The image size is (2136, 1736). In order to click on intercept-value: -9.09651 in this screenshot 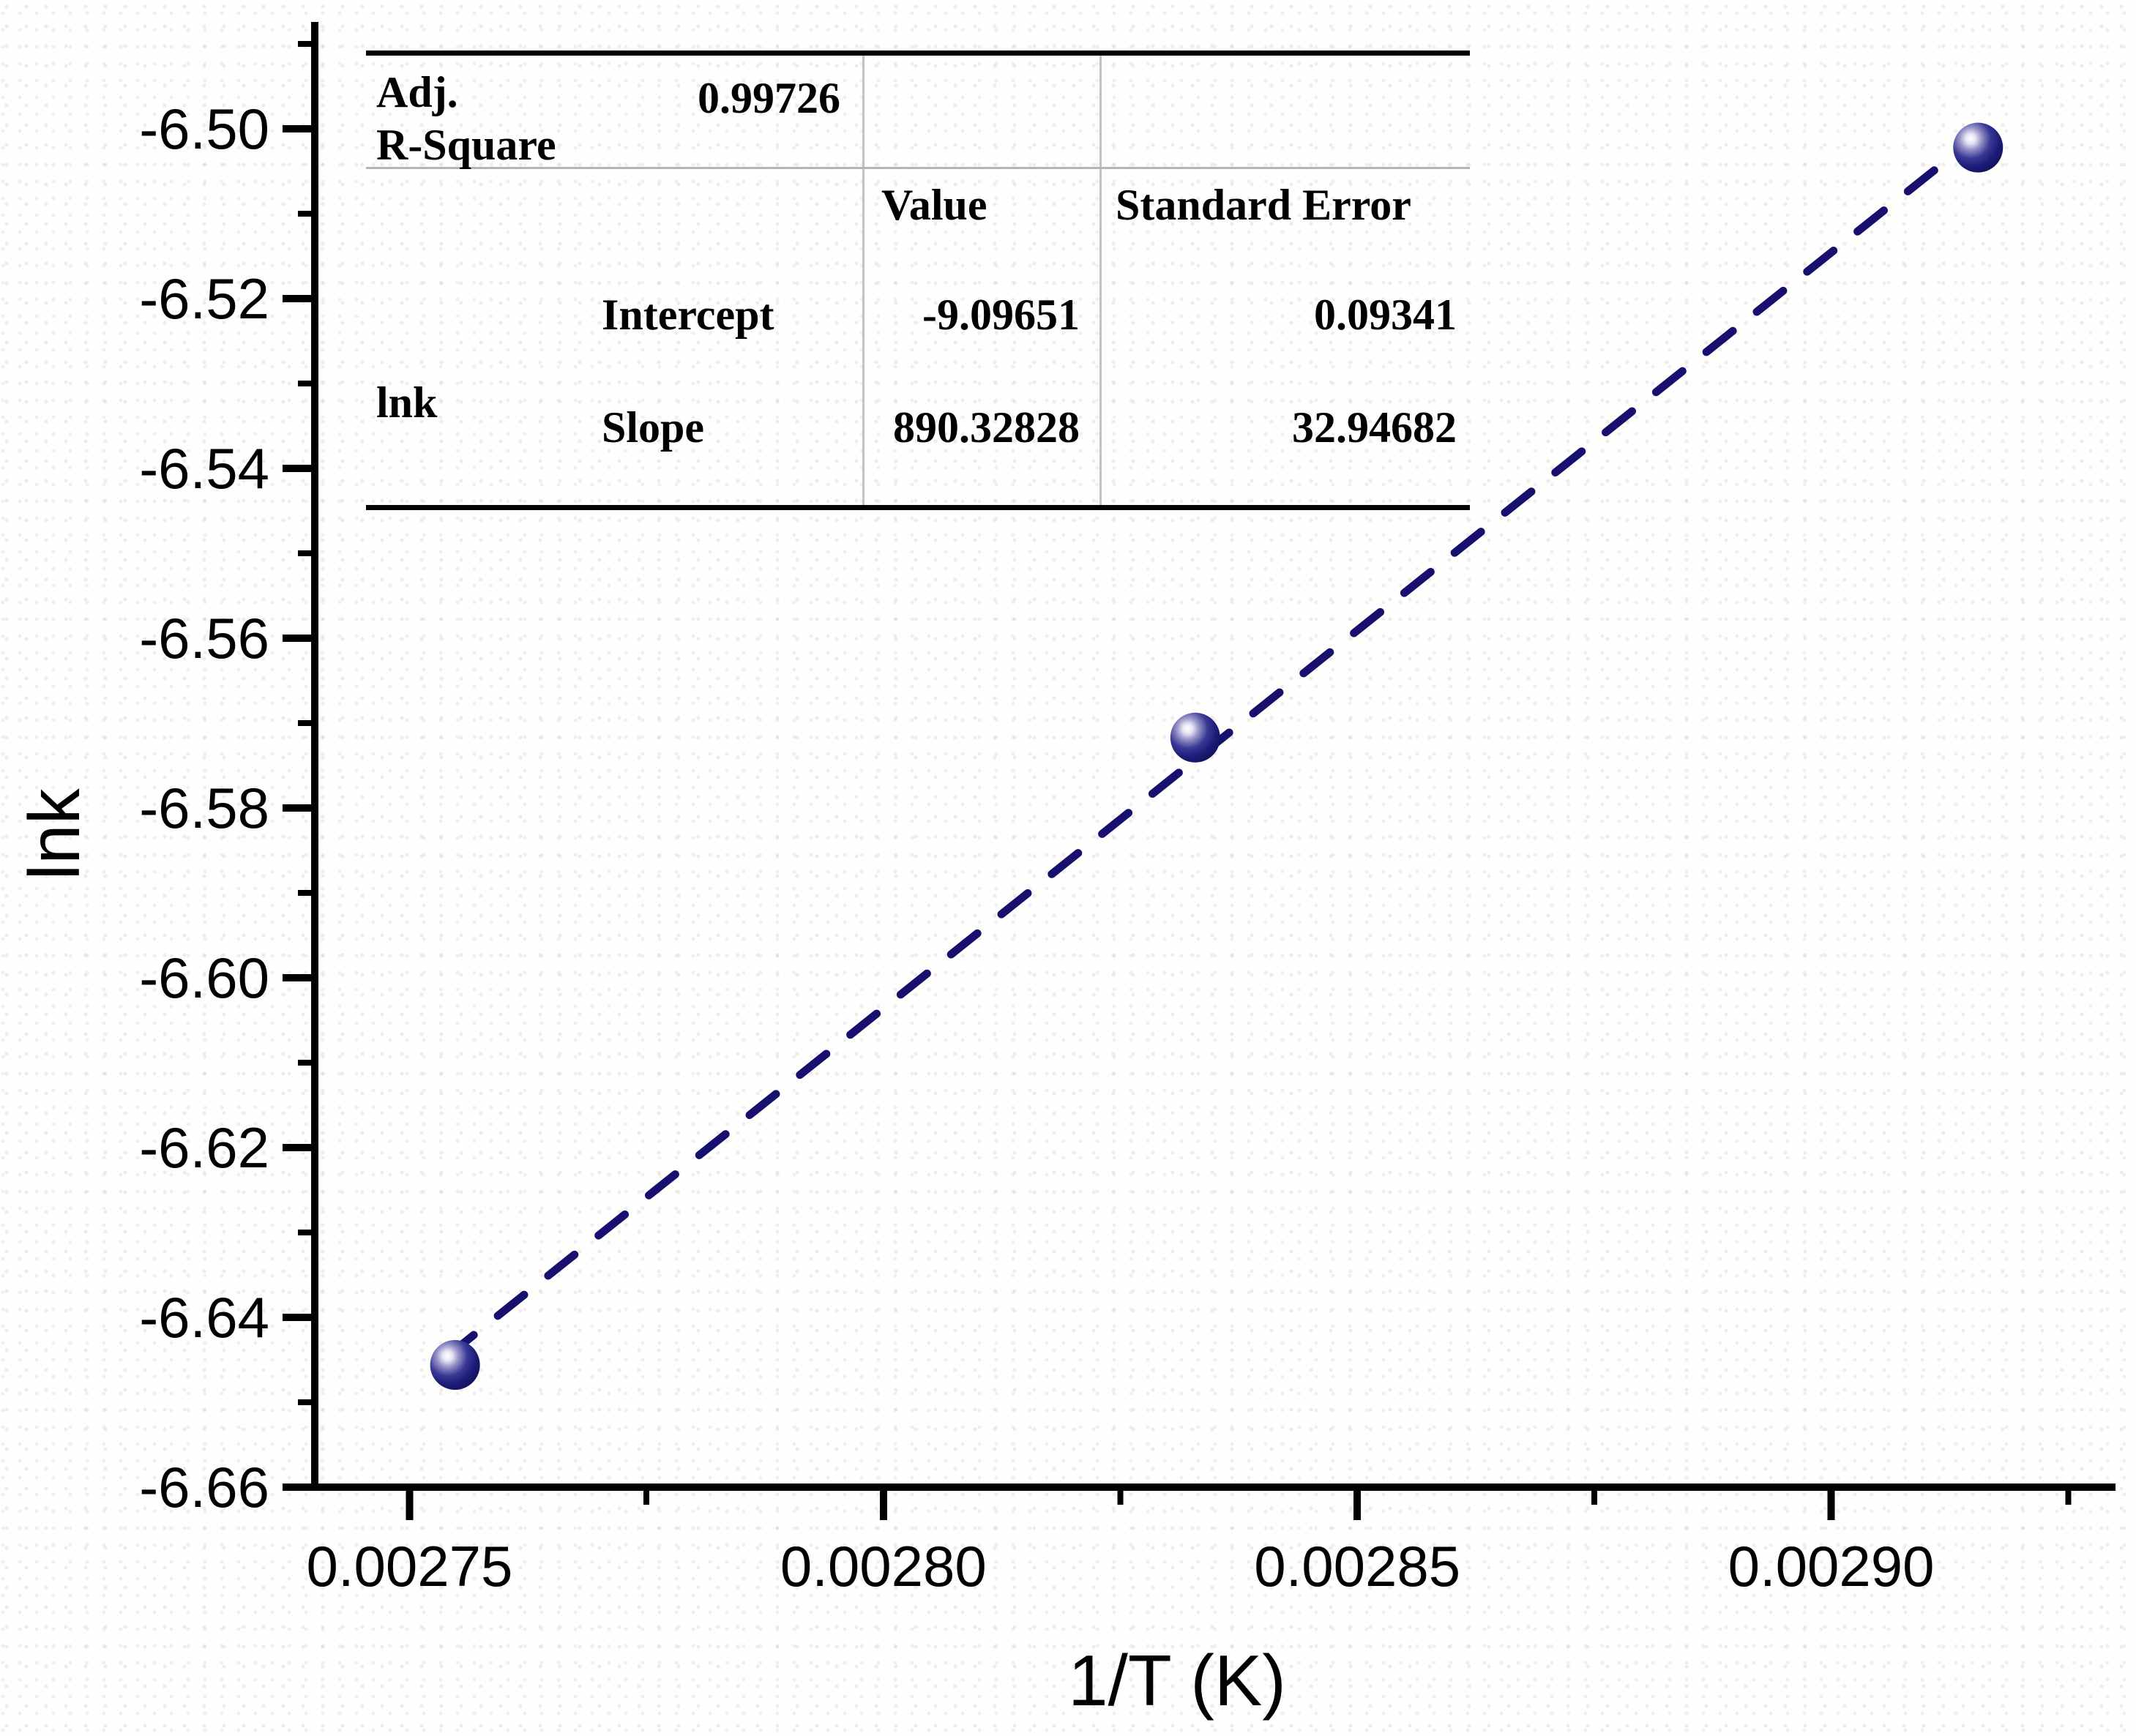, I will do `click(1001, 315)`.